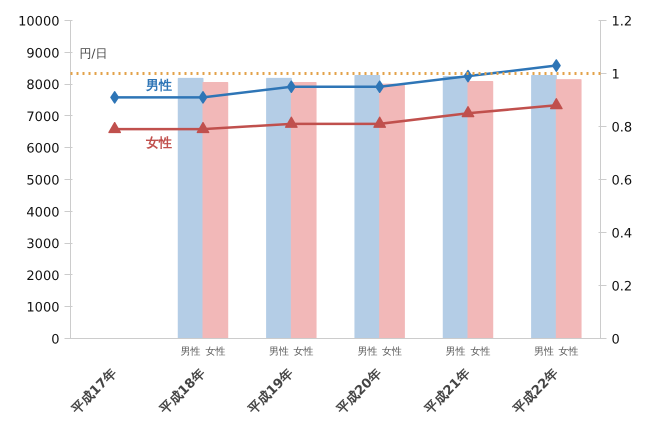  Describe the element at coordinates (622, 181) in the screenshot. I see `y2-tick-label: 0.6` at that location.